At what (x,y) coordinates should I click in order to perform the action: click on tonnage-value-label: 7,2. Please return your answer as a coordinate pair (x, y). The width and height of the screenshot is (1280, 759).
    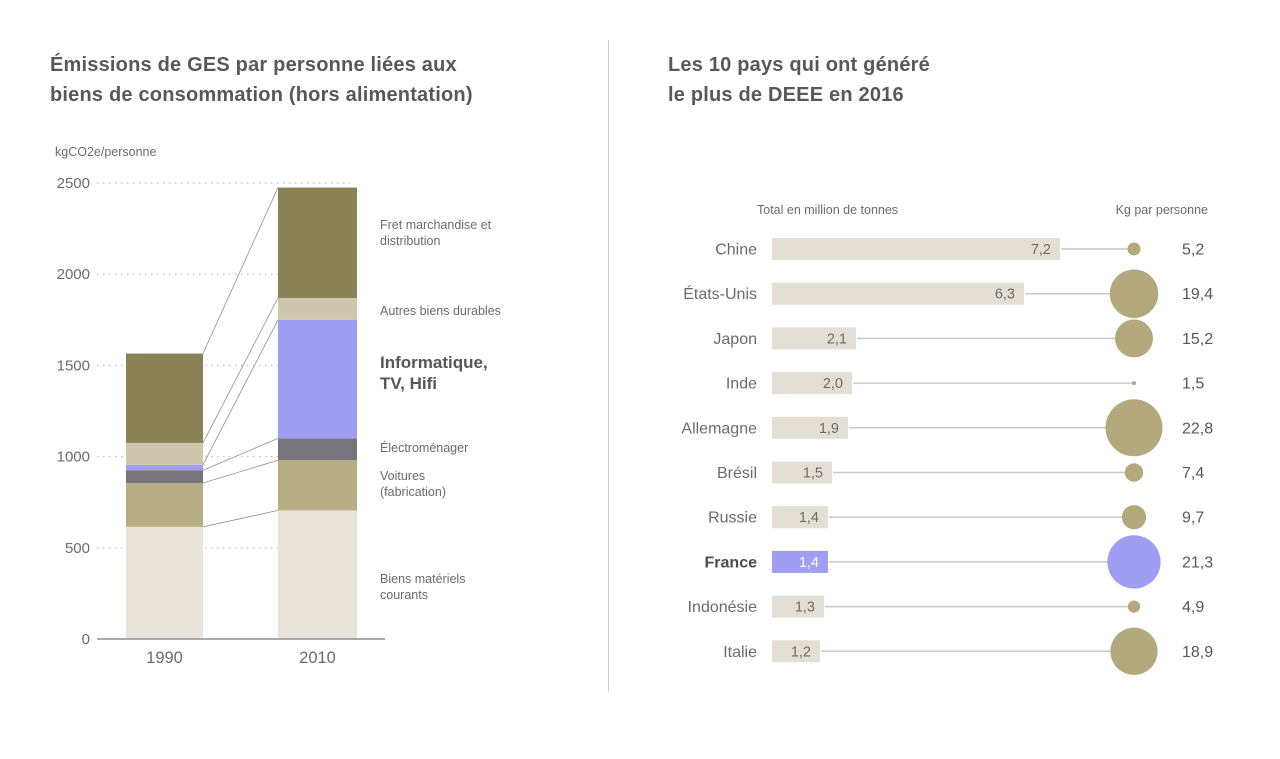
    Looking at the image, I should click on (1041, 250).